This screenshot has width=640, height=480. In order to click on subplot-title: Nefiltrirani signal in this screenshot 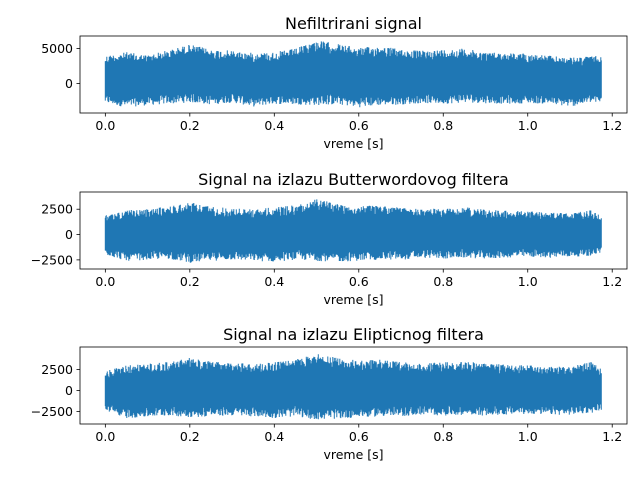, I will do `click(353, 23)`.